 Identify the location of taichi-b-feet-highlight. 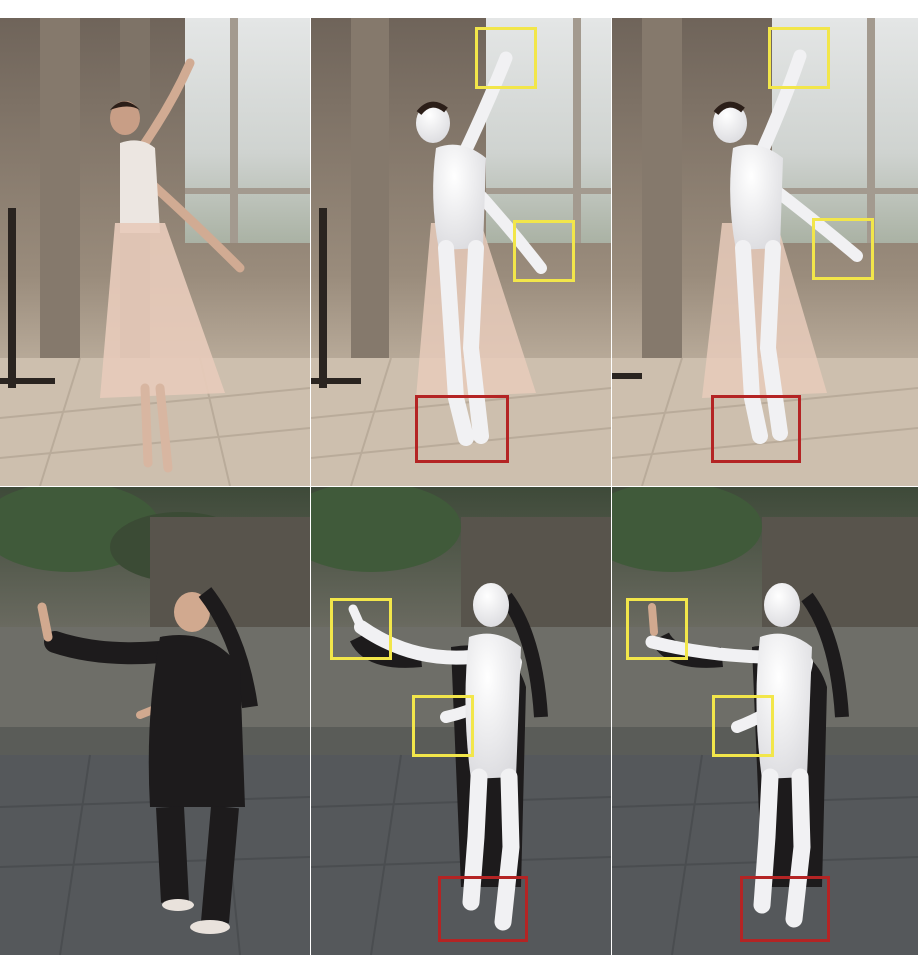
(785, 909).